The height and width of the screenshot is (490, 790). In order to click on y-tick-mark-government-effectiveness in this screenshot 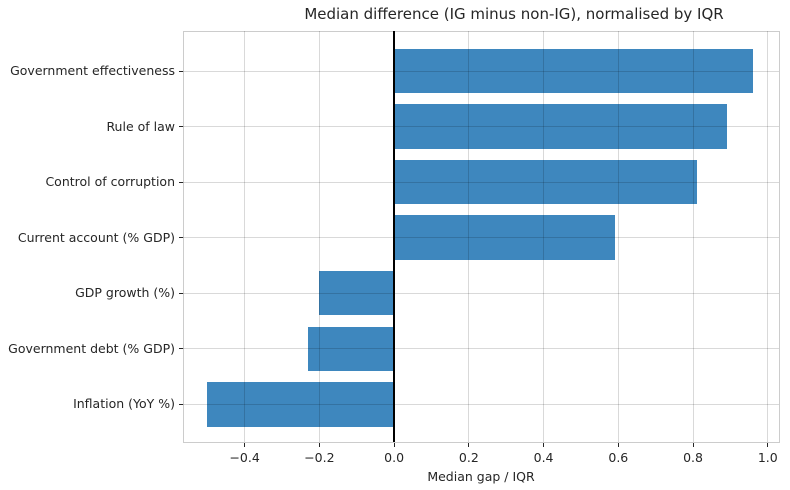, I will do `click(181, 71)`.